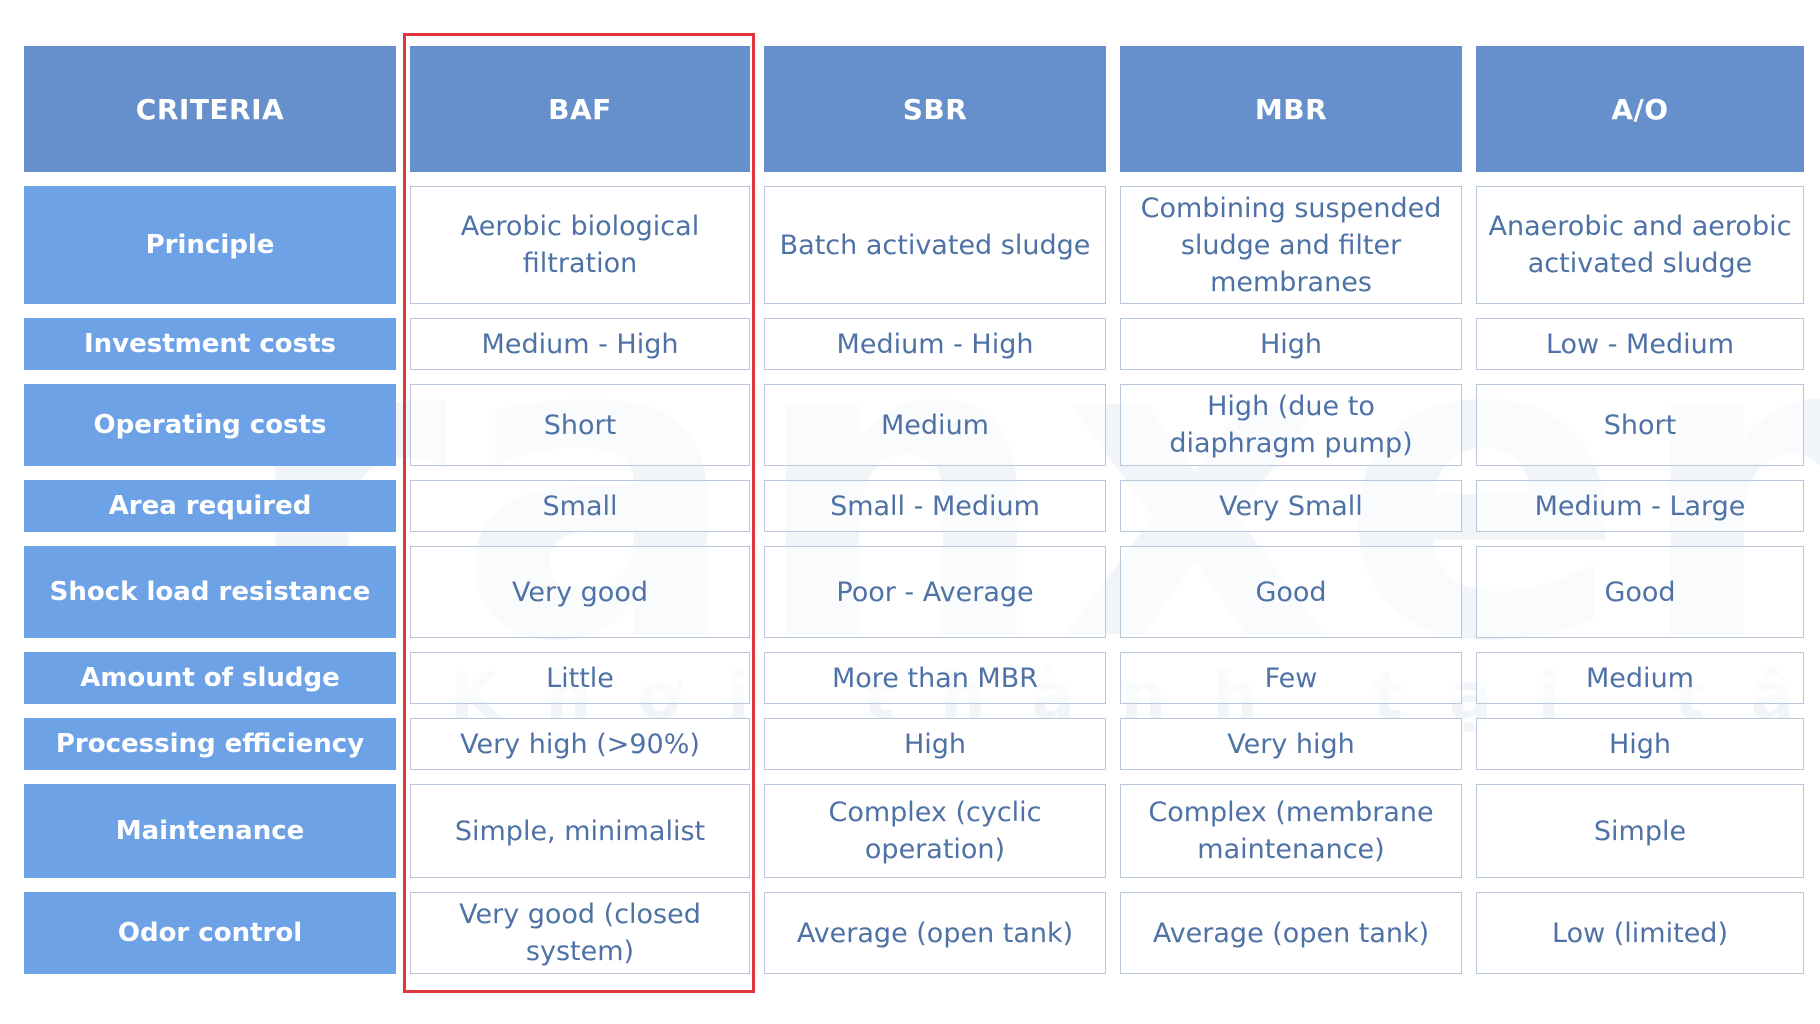 The image size is (1820, 1024). I want to click on cell-sbr: Batch activated sludge, so click(935, 245).